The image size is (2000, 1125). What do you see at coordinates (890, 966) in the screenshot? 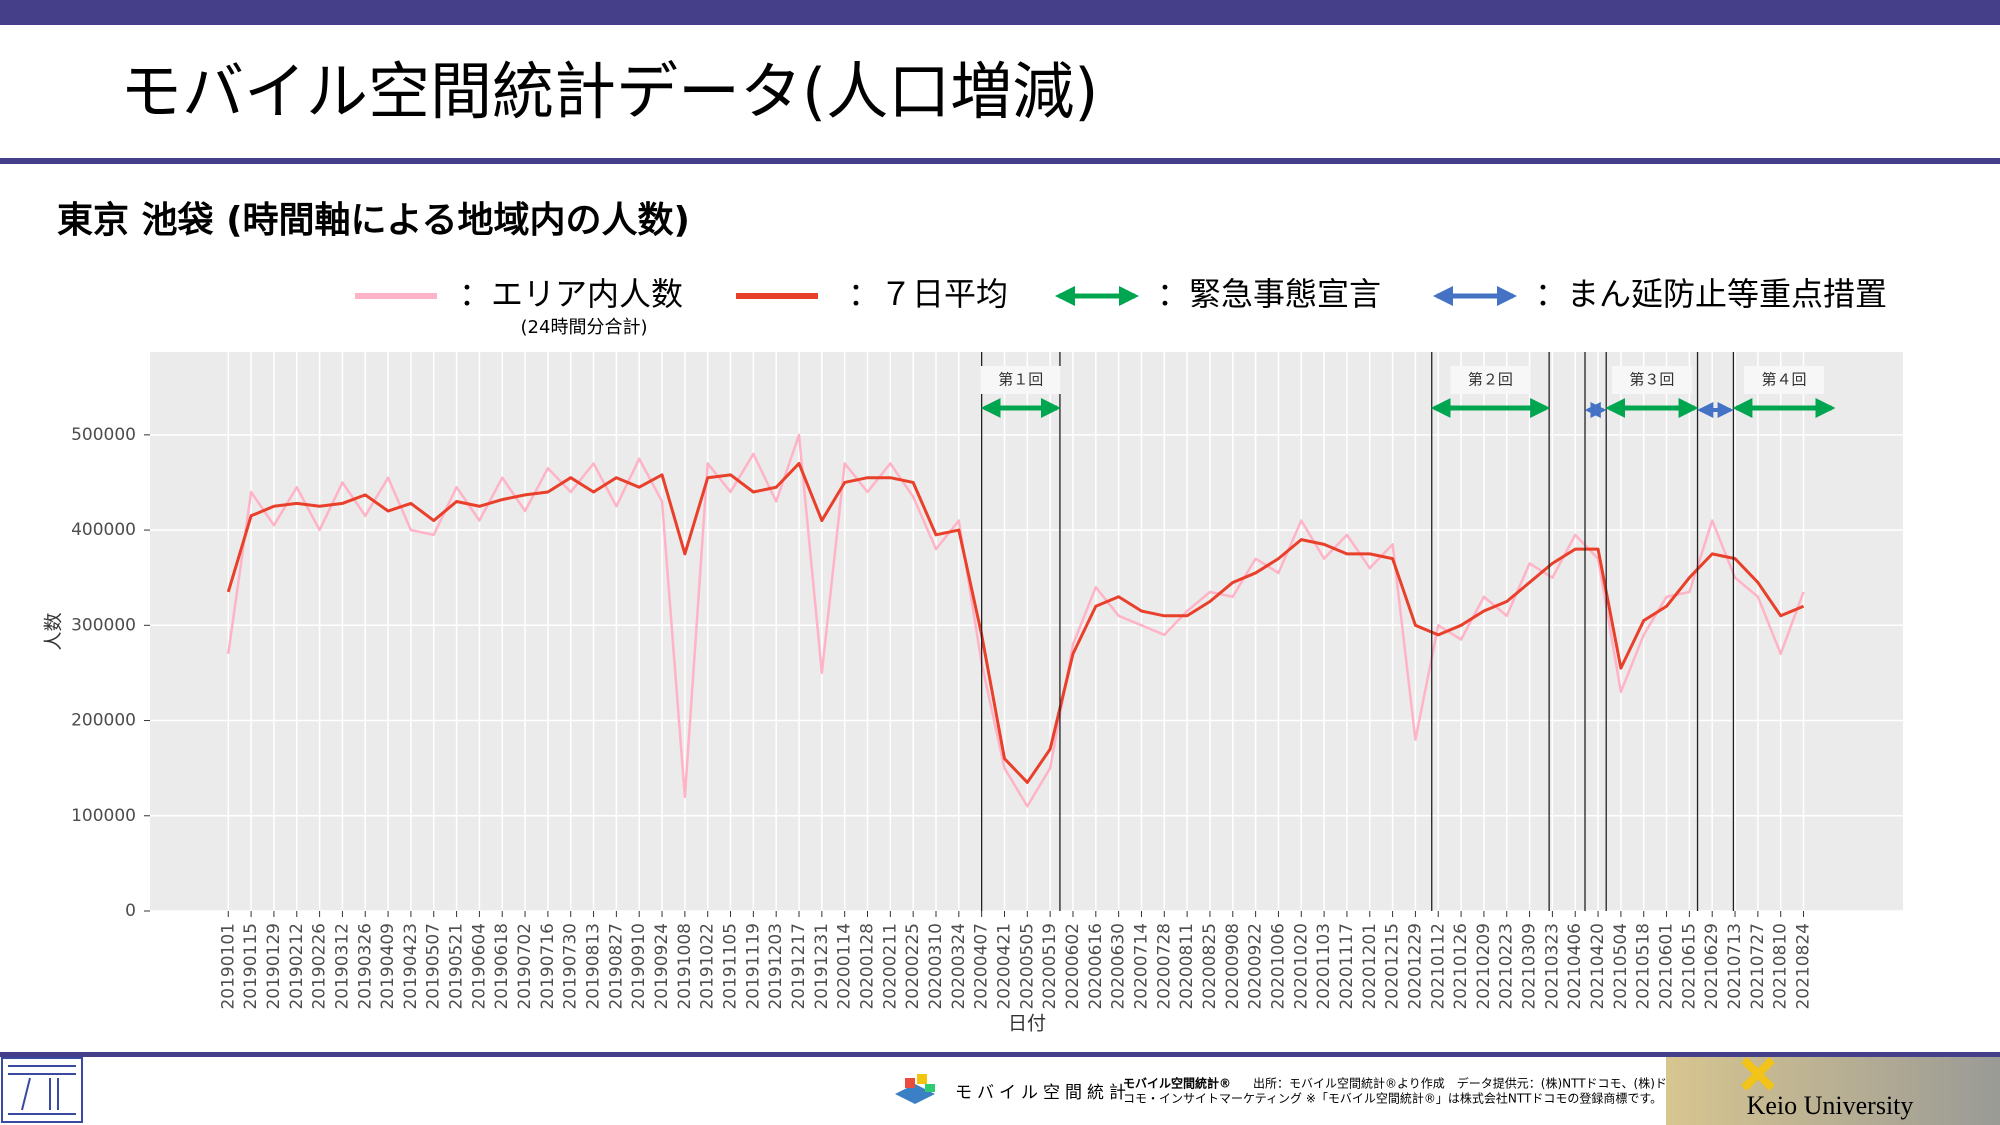
I see `x-tick-label: 20200211` at bounding box center [890, 966].